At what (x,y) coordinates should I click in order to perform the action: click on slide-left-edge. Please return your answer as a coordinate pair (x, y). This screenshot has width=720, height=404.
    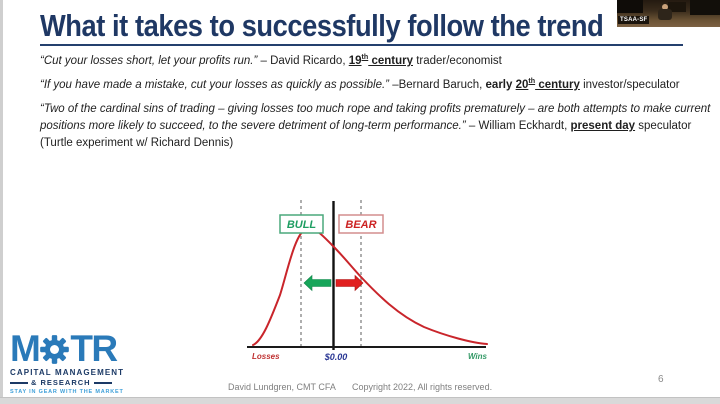
    Looking at the image, I should click on (1, 202).